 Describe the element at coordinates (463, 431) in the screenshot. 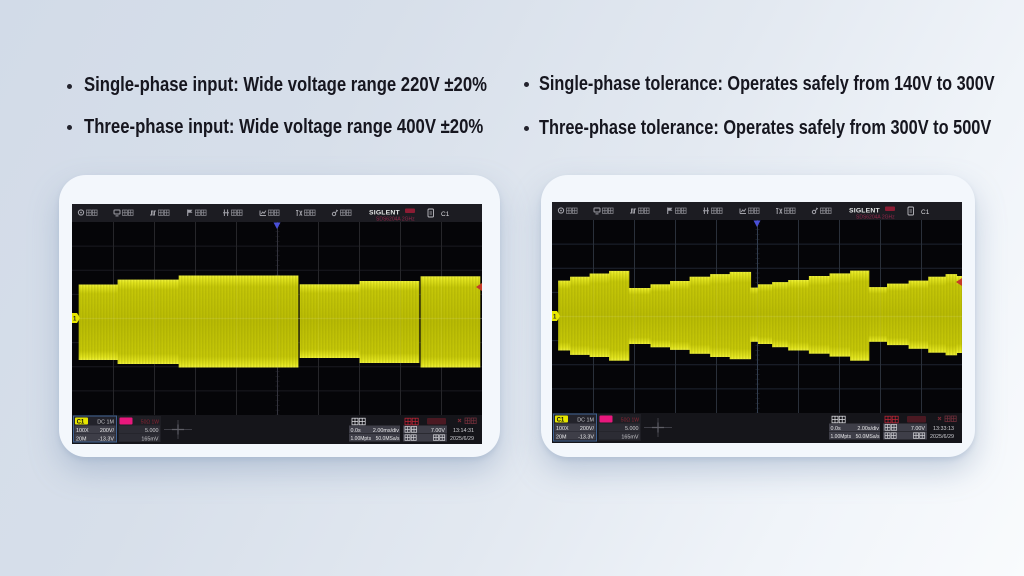

I see `svg-text: 13:14:31` at that location.